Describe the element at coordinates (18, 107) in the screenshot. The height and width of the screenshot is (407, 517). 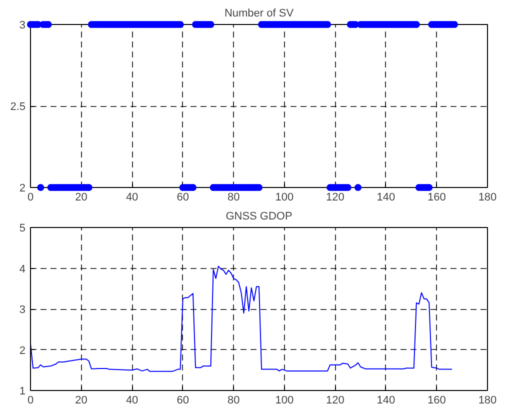
I see `y-tick-label: 2.5` at that location.